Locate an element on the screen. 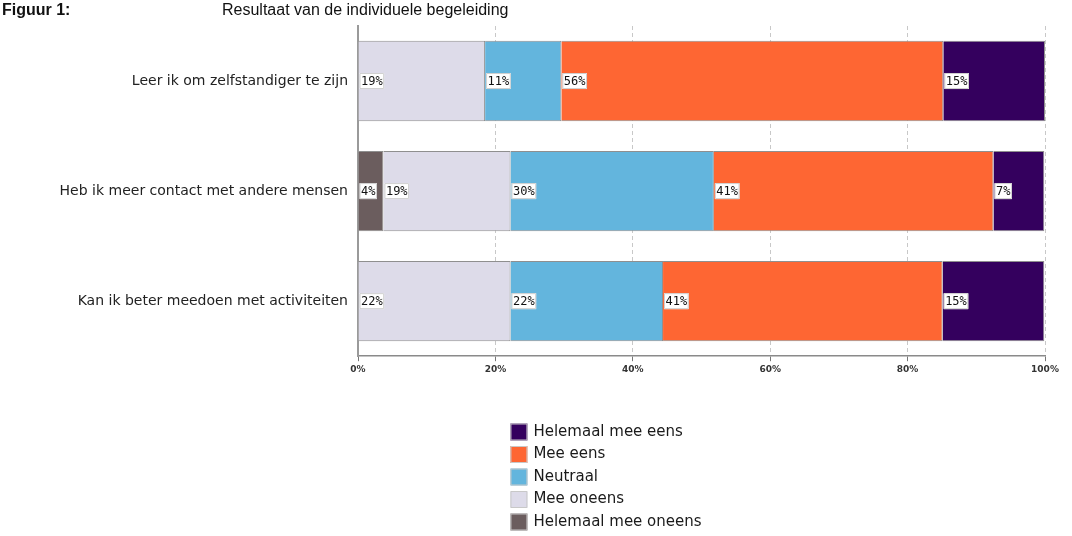 The image size is (1072, 536). x-tick-label: 0% is located at coordinates (358, 368).